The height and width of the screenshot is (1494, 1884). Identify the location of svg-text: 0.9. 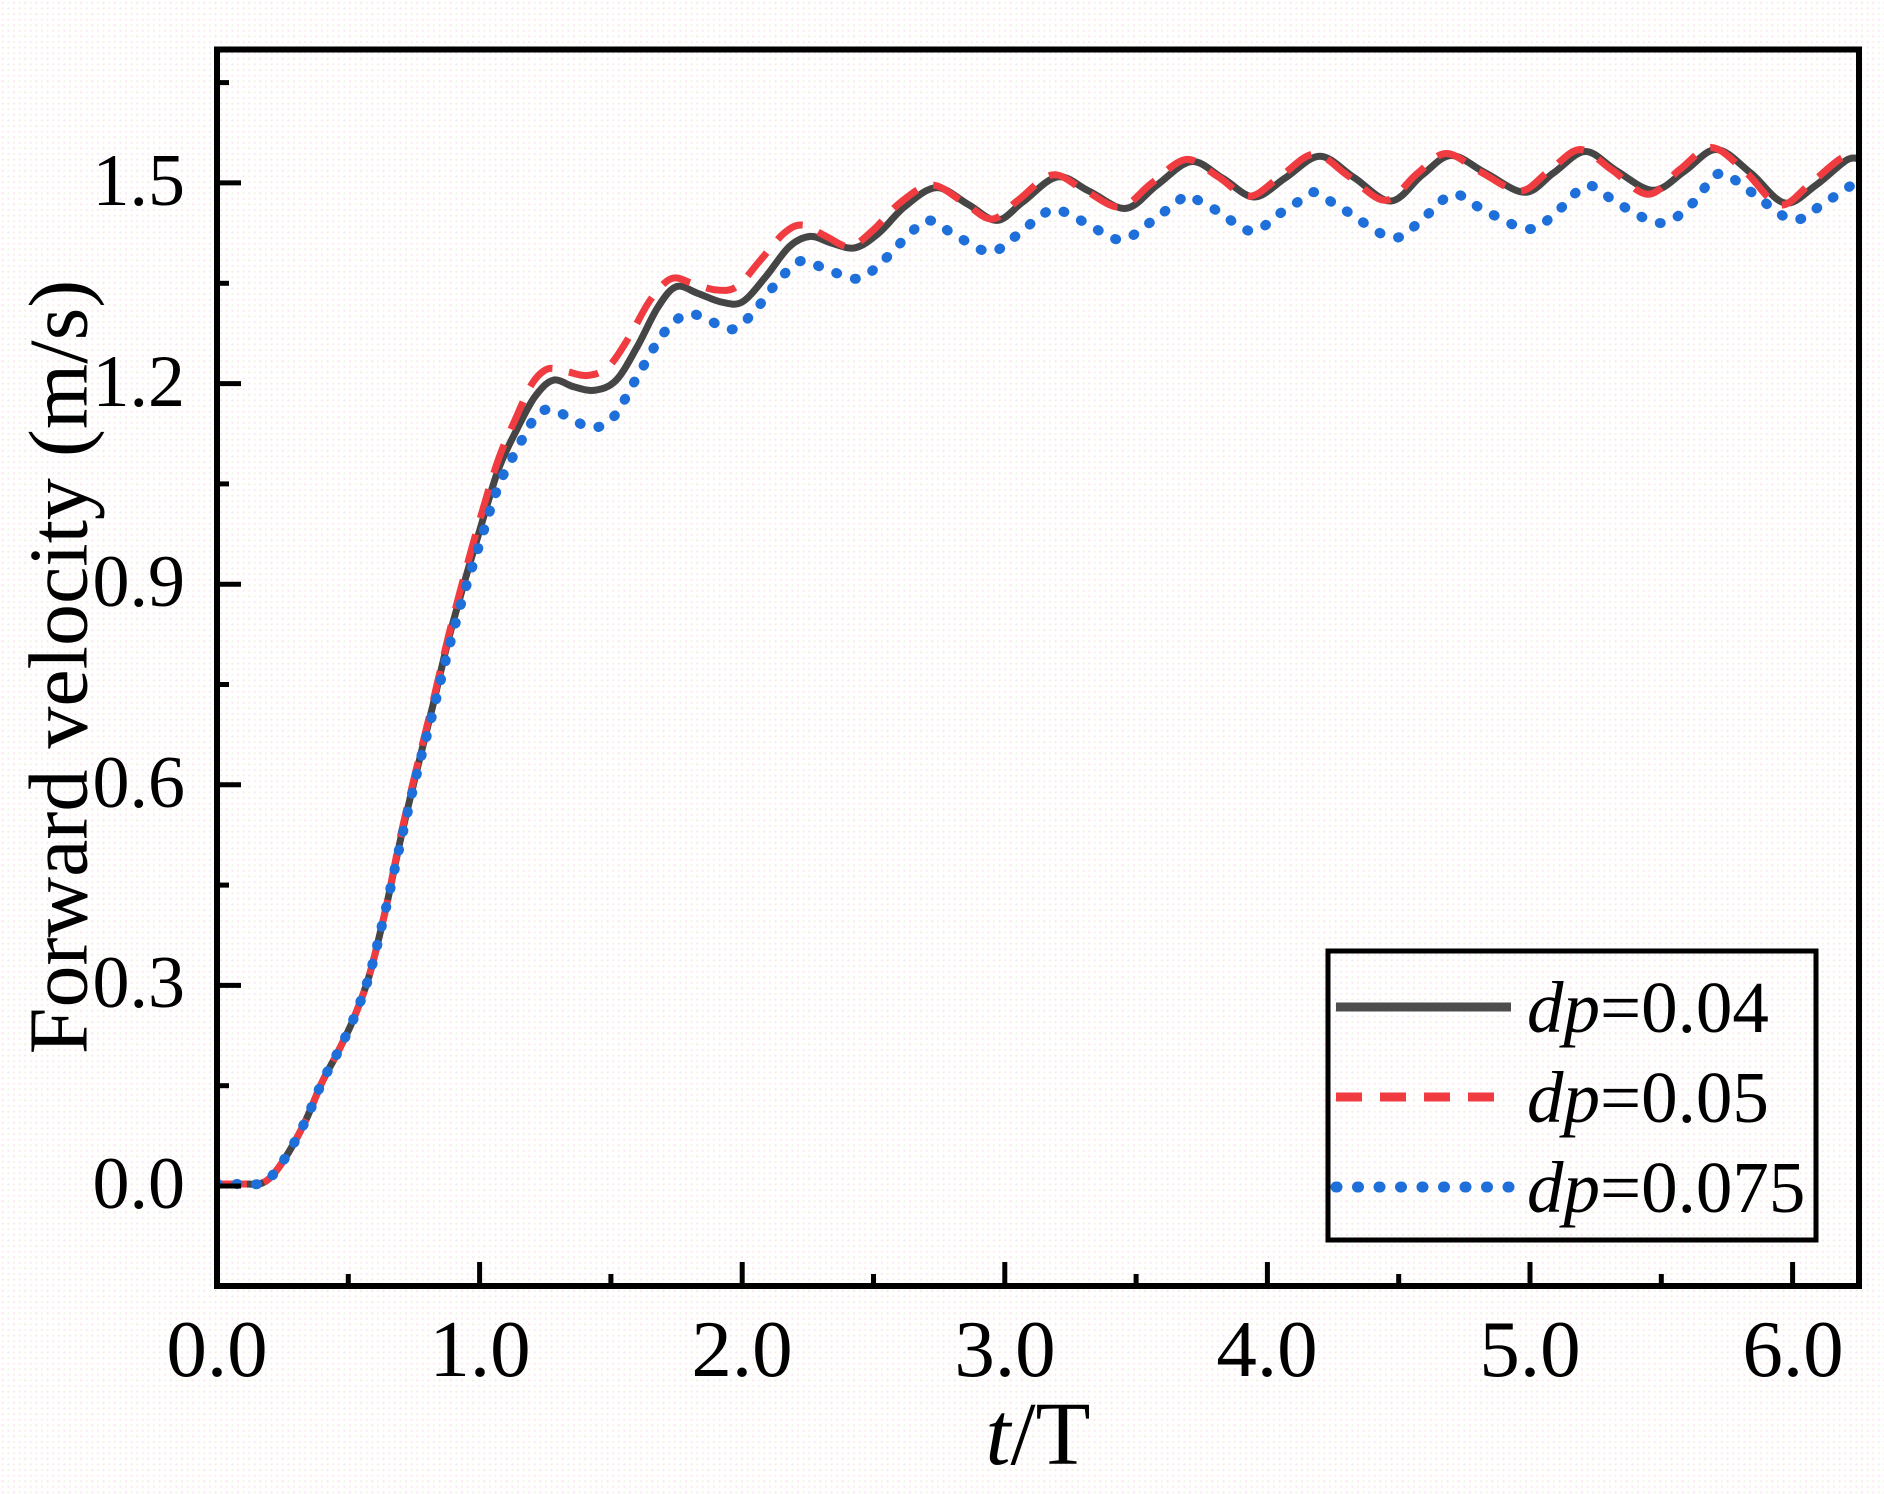
(139, 582).